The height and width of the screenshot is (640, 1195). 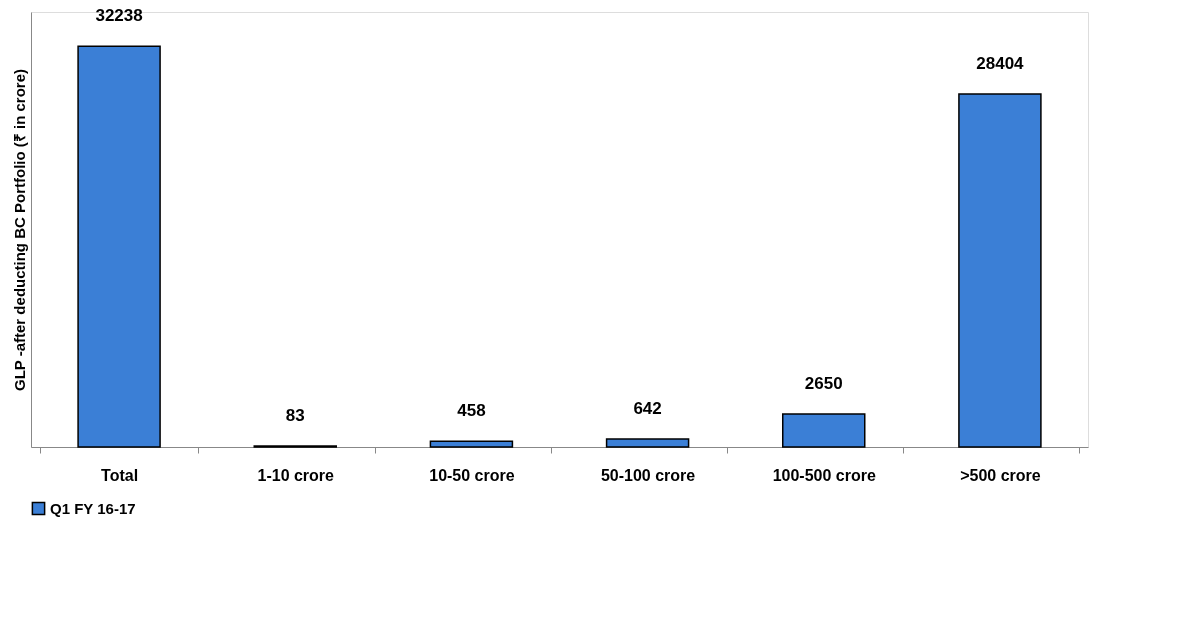 I want to click on data-label: 2650, so click(x=823, y=384).